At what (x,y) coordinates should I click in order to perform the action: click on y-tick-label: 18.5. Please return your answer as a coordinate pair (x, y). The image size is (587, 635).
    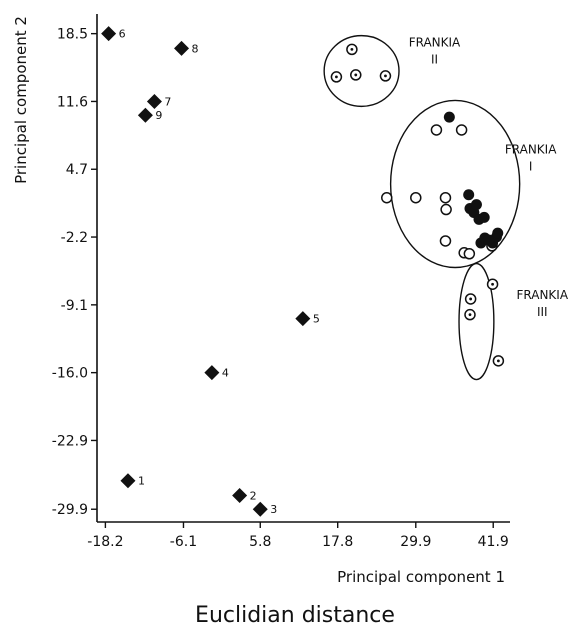
    Looking at the image, I should click on (72, 35).